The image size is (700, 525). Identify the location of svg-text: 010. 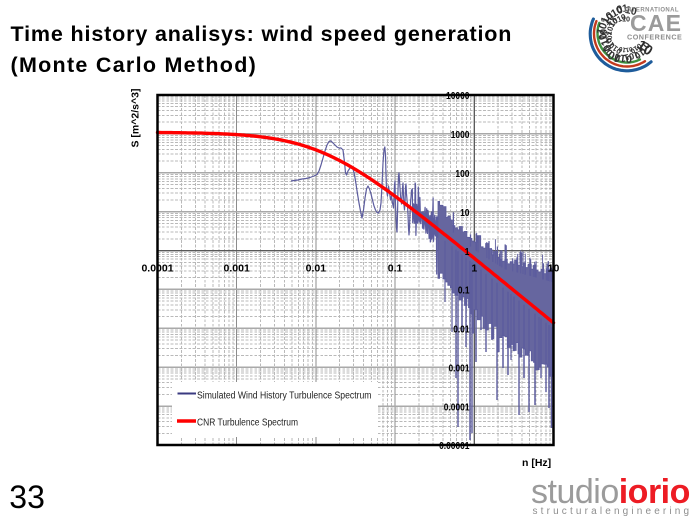
(623, 58).